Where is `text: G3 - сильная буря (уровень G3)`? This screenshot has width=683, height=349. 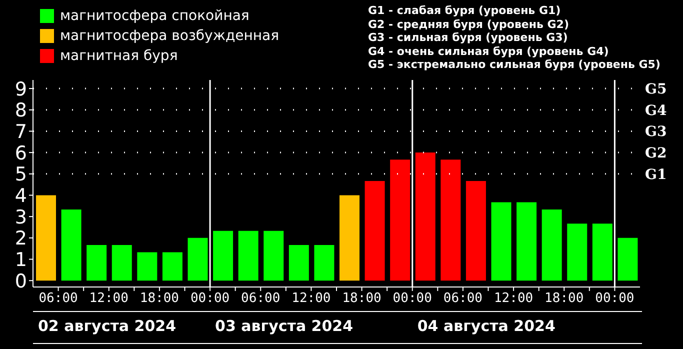
text: G3 - сильная буря (уровень G3) is located at coordinates (468, 37).